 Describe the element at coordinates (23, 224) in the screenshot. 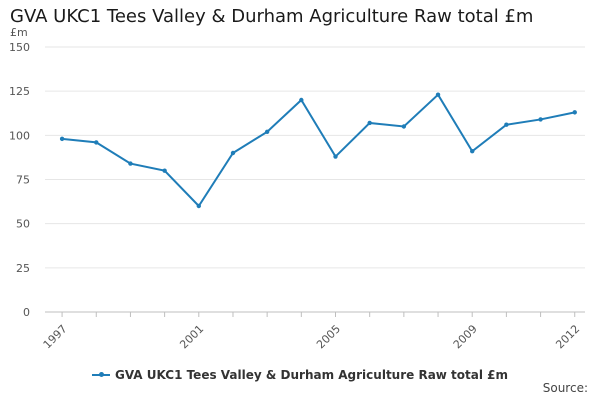

I see `y-tick-label: 50` at that location.